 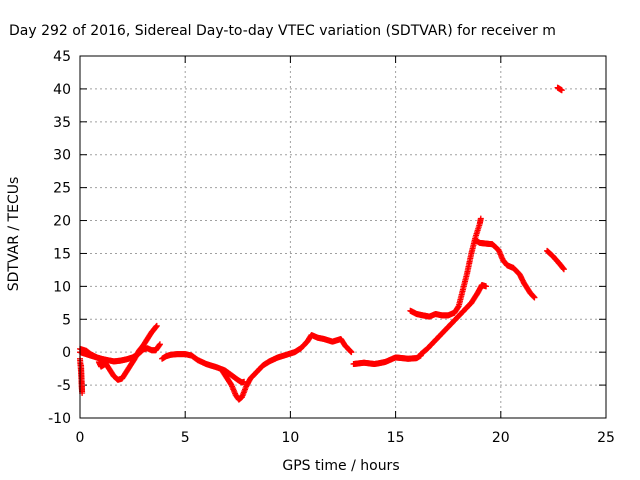 I want to click on x-tick-label: 20, so click(x=501, y=438).